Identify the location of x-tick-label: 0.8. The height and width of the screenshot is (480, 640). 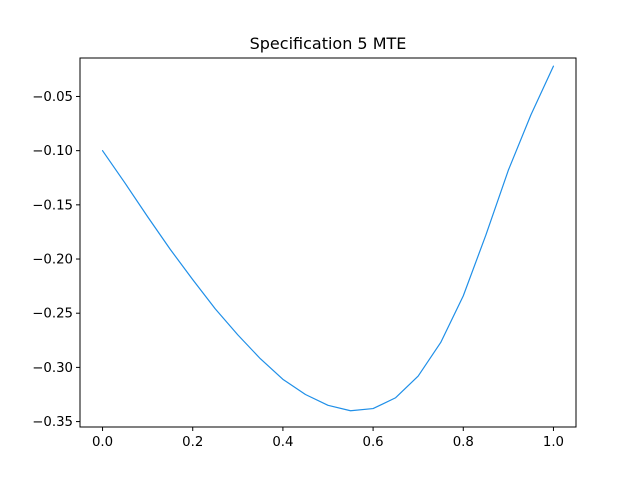
(463, 442).